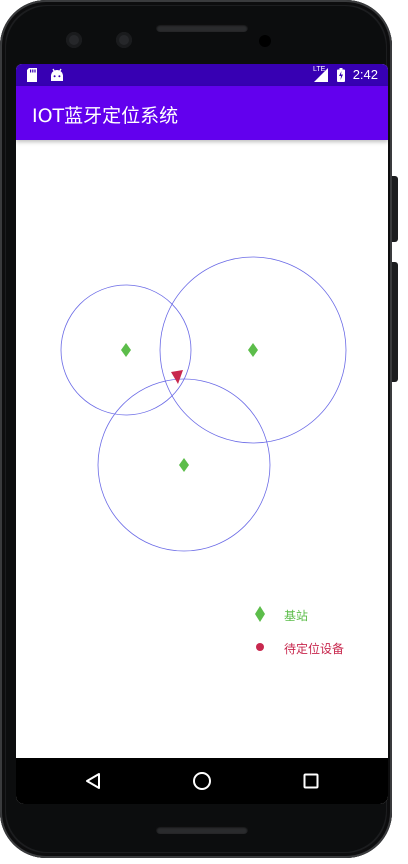 This screenshot has height=864, width=408. I want to click on home-icon, so click(202, 781).